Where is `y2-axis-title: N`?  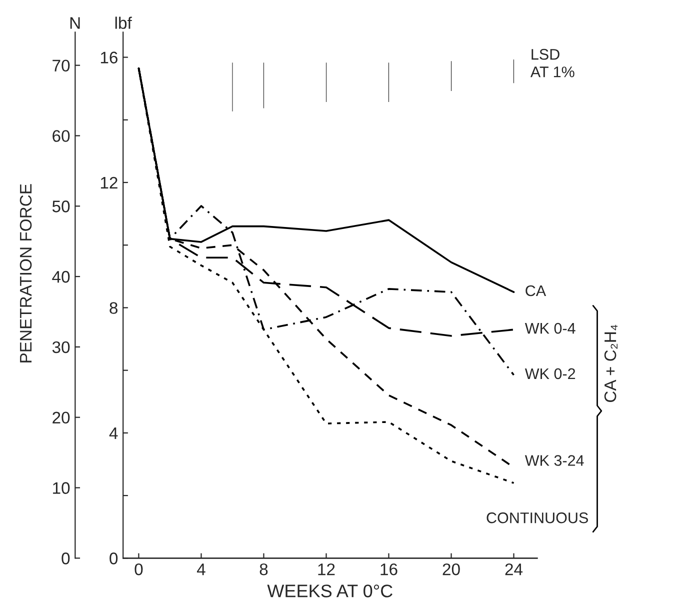
y2-axis-title: N is located at coordinates (75, 23).